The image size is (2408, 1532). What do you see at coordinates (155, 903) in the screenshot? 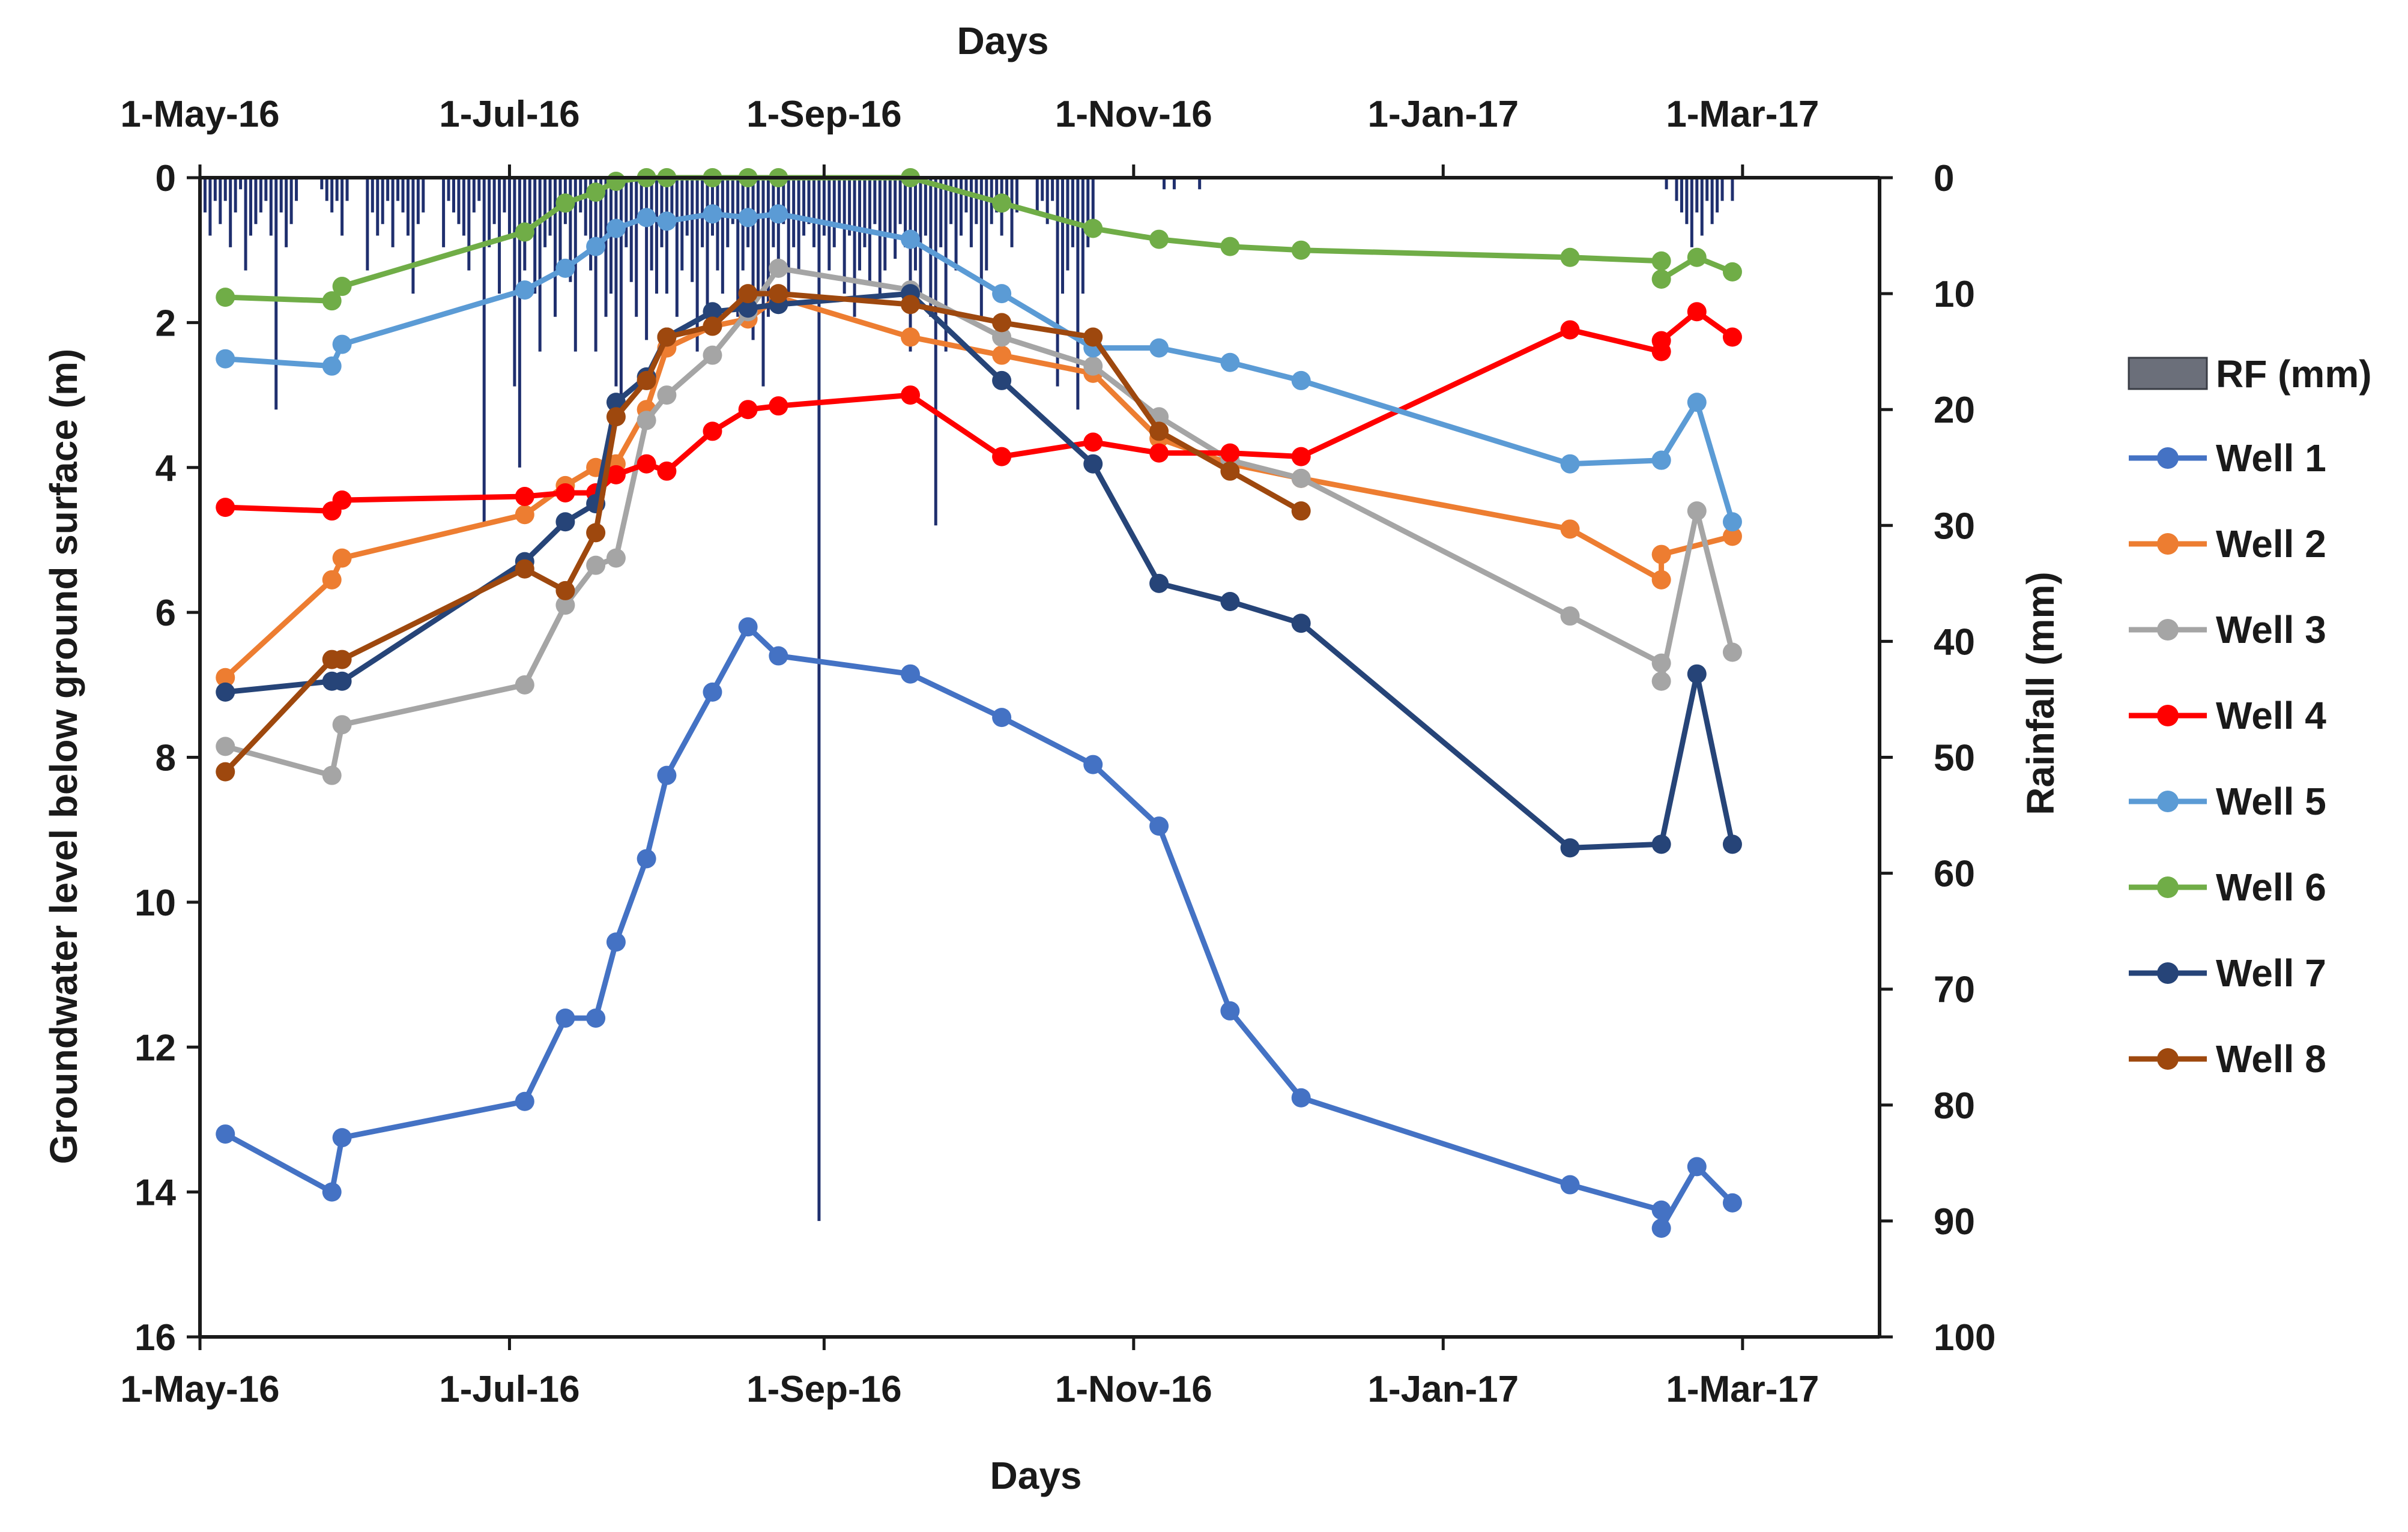
I see `left-y-tick-label: 10` at bounding box center [155, 903].